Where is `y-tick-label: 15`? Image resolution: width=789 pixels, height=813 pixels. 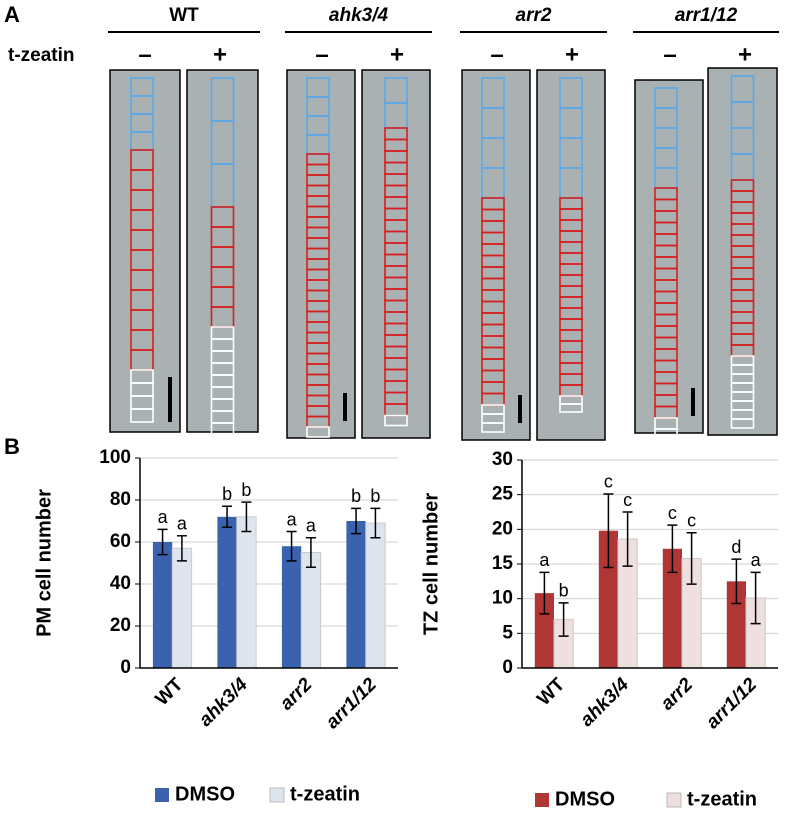
y-tick-label: 15 is located at coordinates (503, 563).